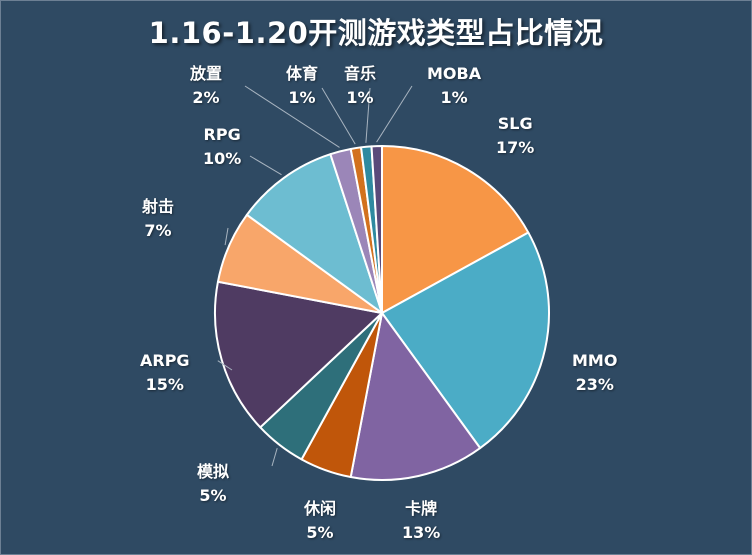 Image resolution: width=752 pixels, height=555 pixels. What do you see at coordinates (320, 508) in the screenshot?
I see `category-label: 休闲` at bounding box center [320, 508].